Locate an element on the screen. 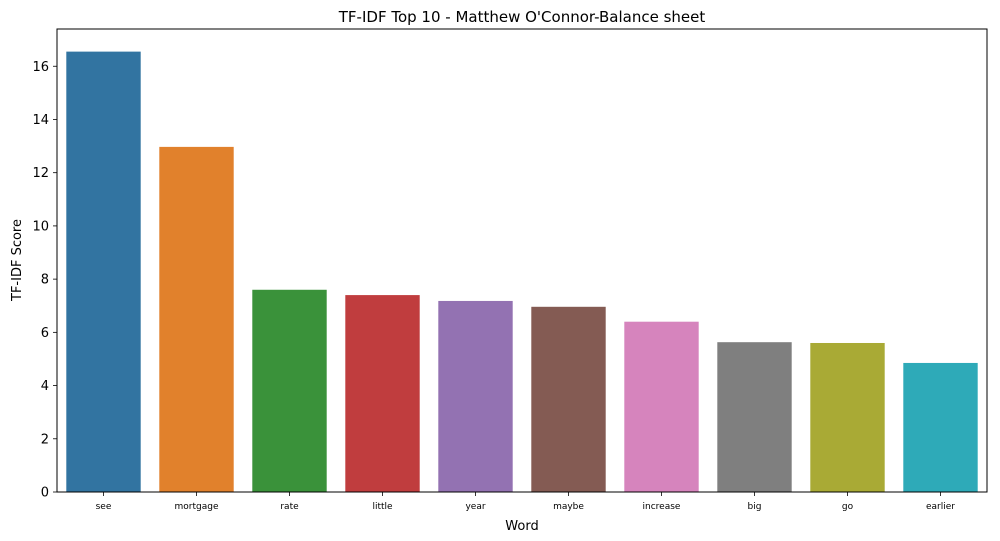  y-tick-label: 8 is located at coordinates (45, 280).